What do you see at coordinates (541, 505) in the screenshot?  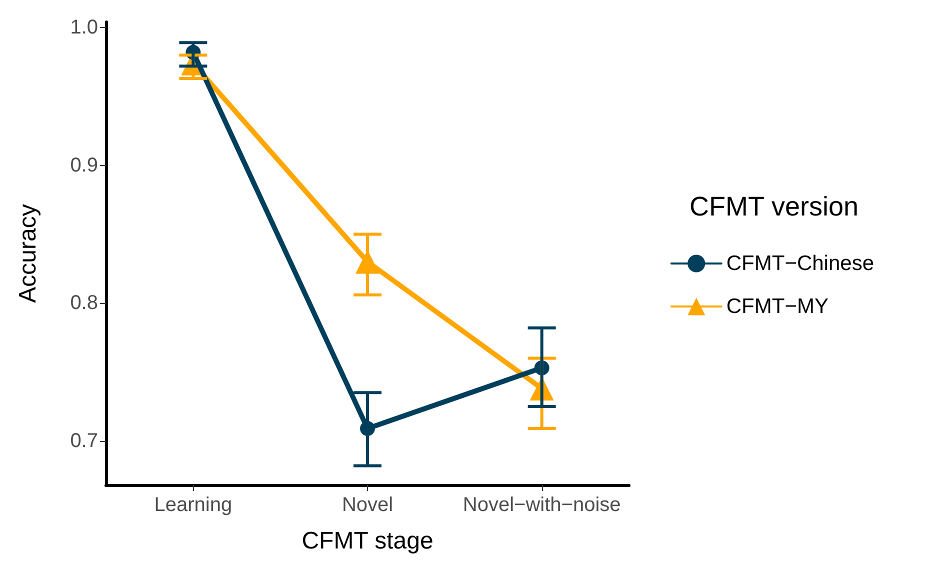 I see `x-tick-label: Novel−with−noise` at bounding box center [541, 505].